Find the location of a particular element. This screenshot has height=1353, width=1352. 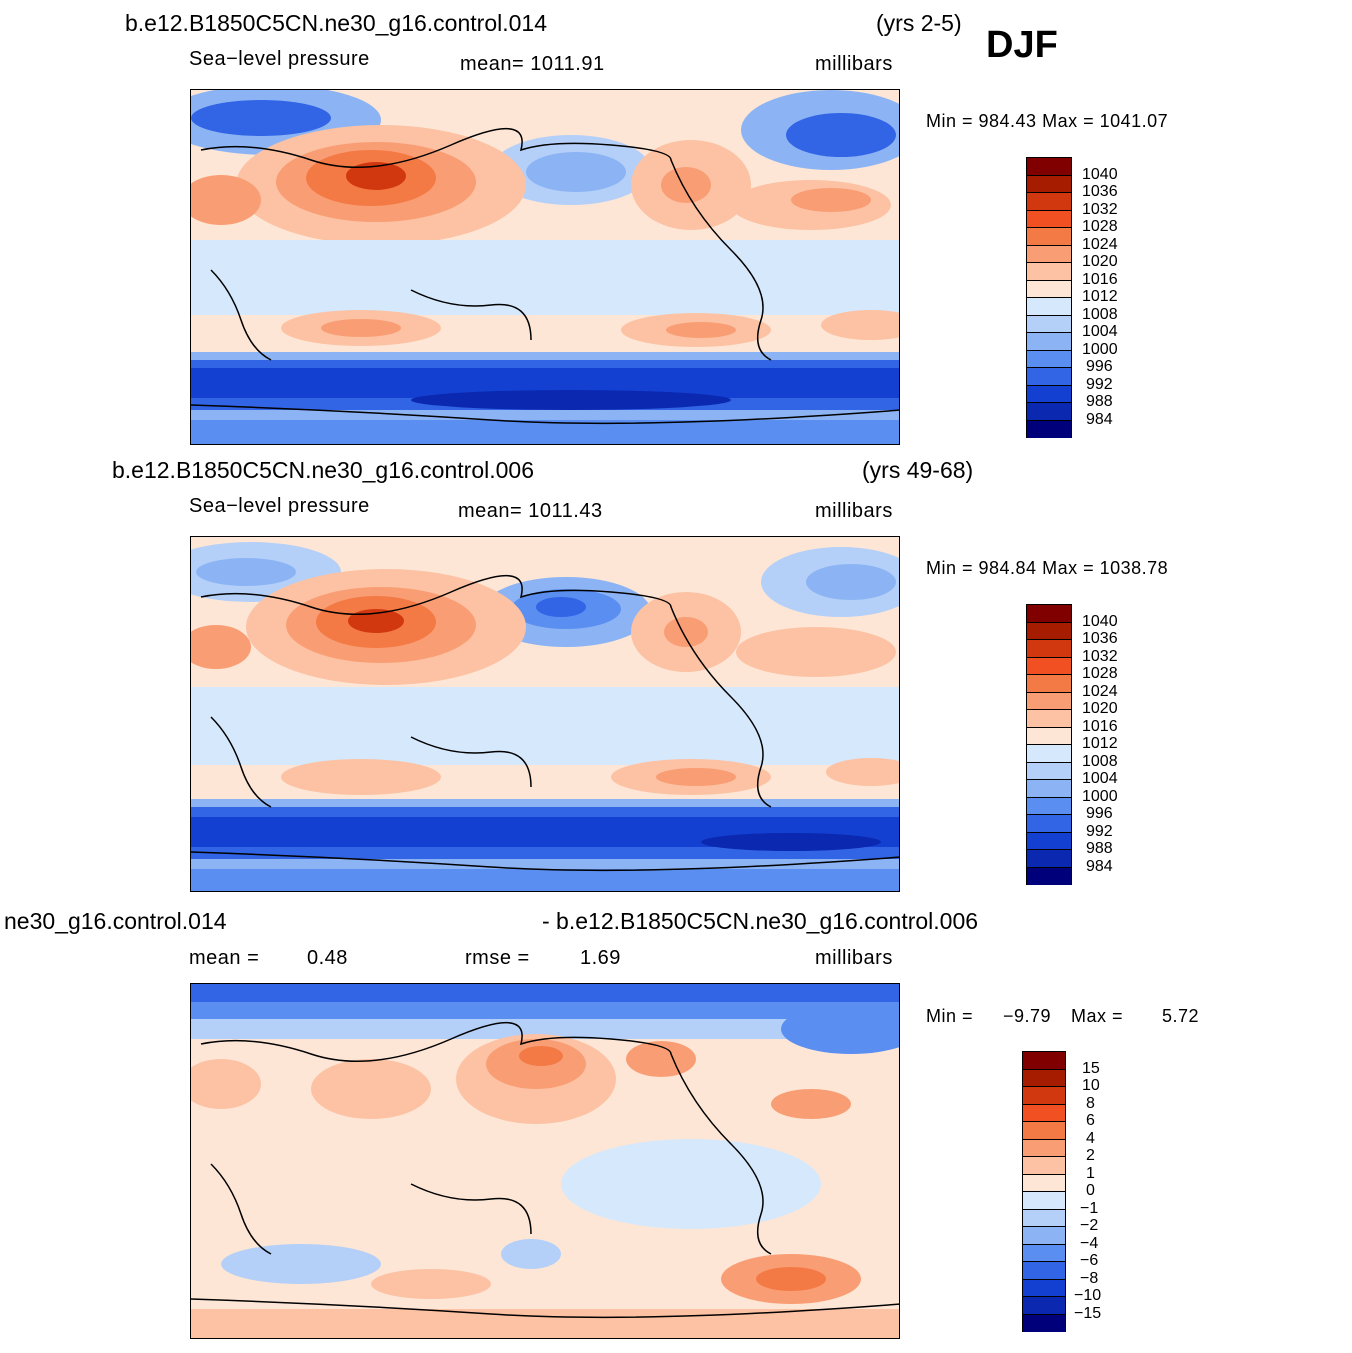

panel1-minmax: Min = 984.43 Max = 1041.07 is located at coordinates (1047, 121).